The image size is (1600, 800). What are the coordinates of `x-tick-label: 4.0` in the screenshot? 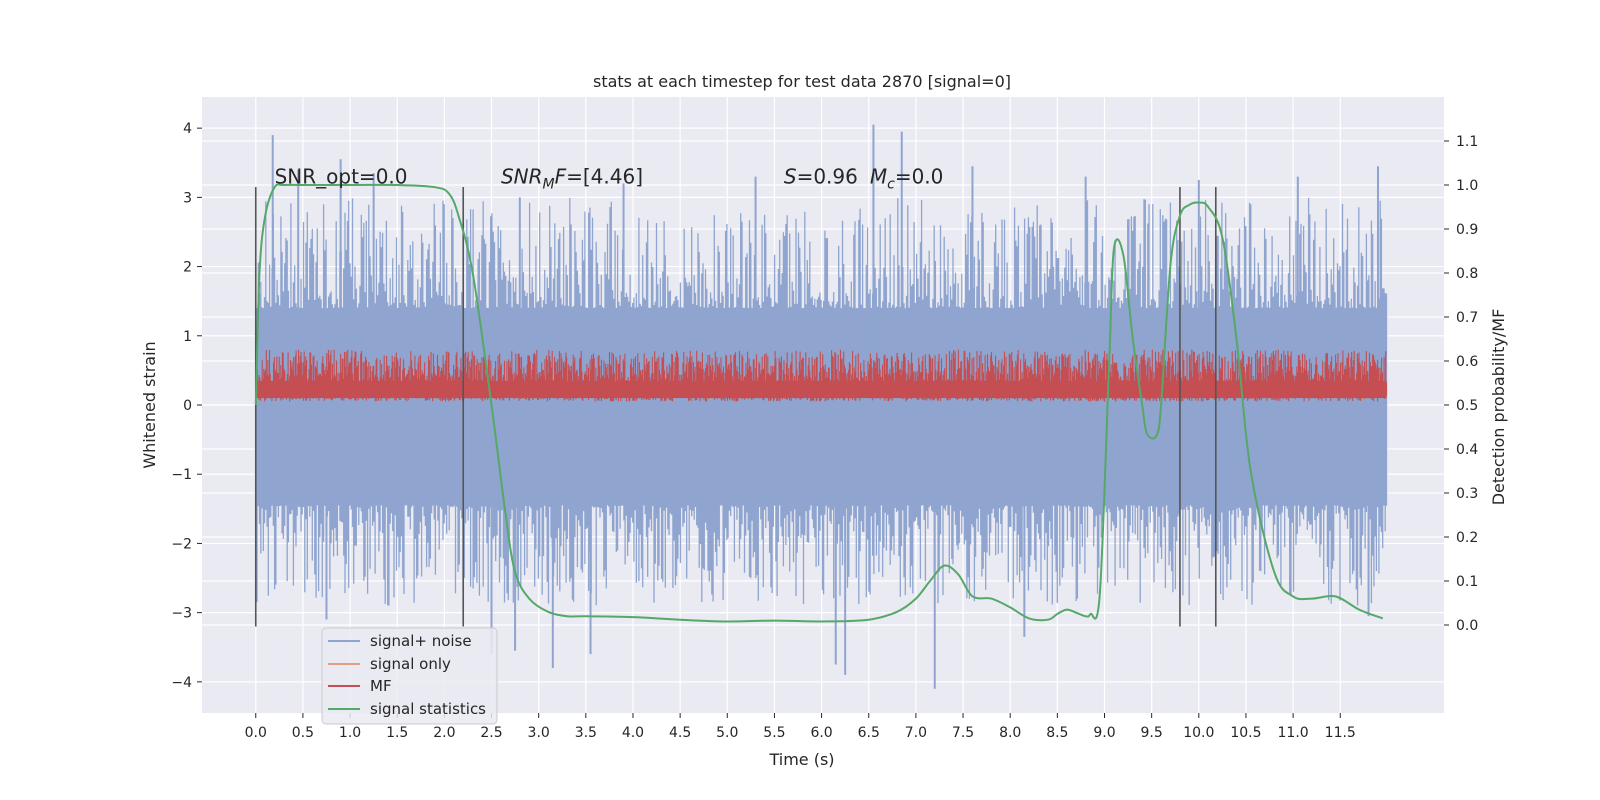 It's located at (633, 733).